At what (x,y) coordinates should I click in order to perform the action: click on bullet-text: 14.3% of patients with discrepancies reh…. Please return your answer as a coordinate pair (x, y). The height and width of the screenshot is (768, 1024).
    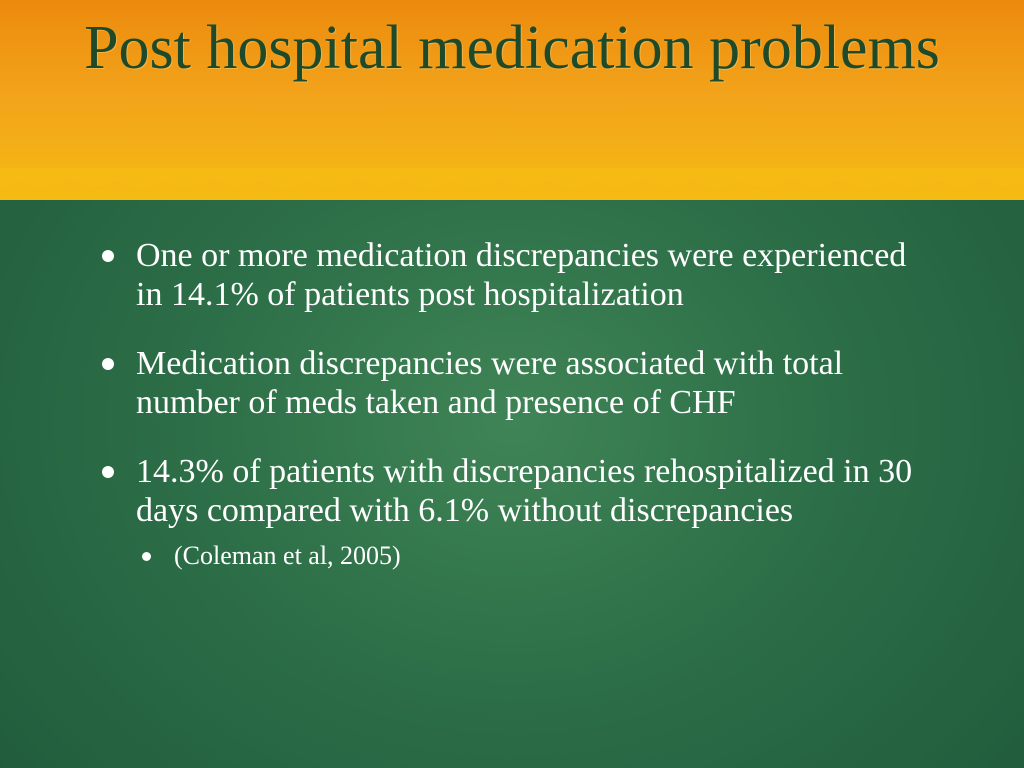
    Looking at the image, I should click on (524, 491).